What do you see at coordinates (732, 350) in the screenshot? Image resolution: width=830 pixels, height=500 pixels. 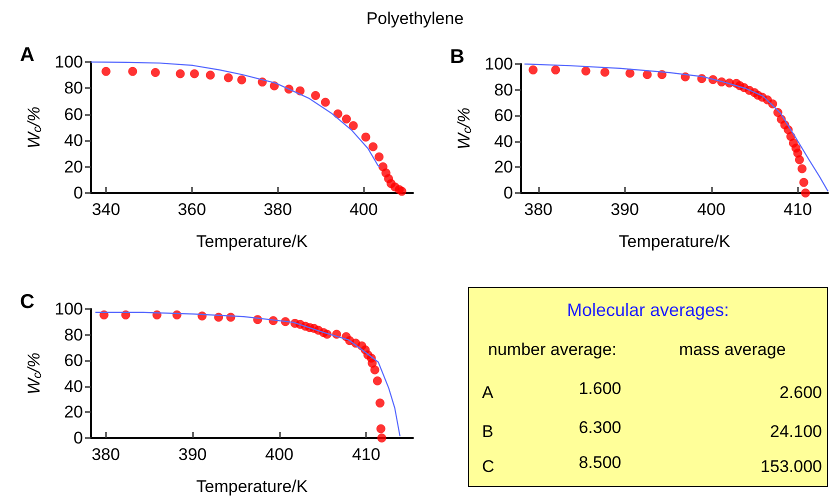 I see `text: mass average` at bounding box center [732, 350].